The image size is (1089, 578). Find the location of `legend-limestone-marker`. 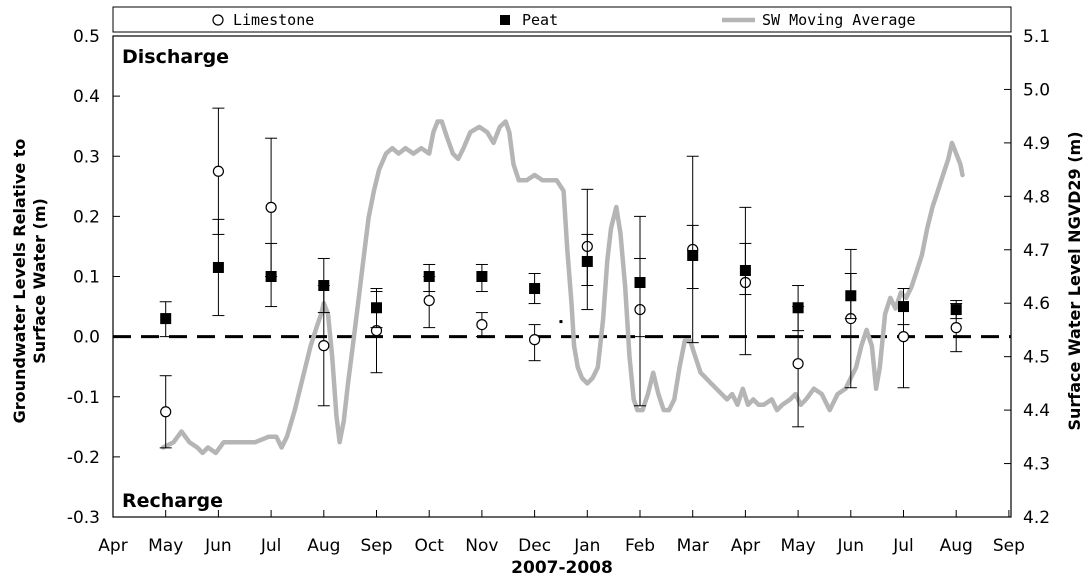

legend-limestone-marker is located at coordinates (218, 20).